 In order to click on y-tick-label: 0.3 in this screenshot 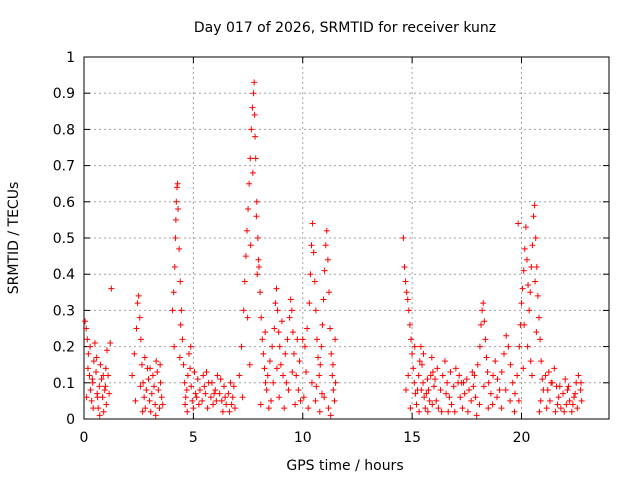, I will do `click(64, 311)`.